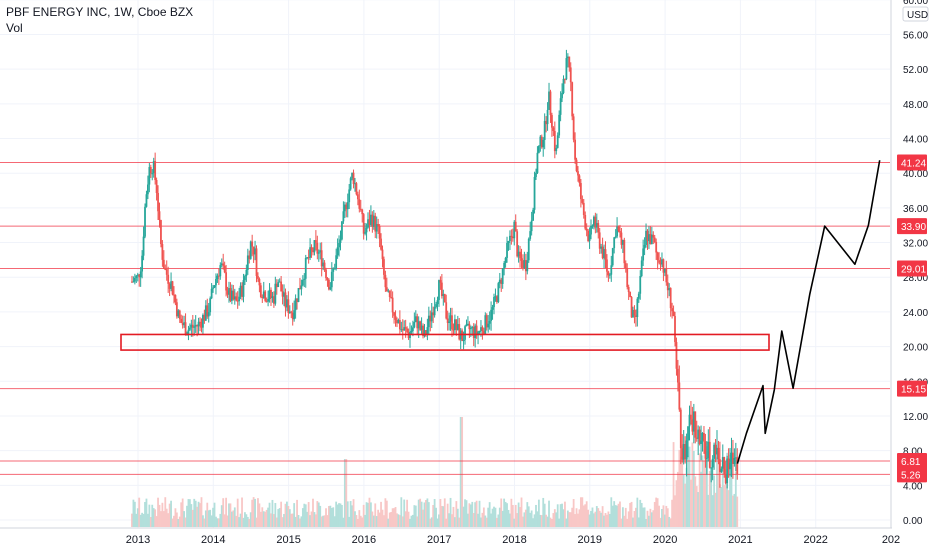 The image size is (932, 555). Describe the element at coordinates (138, 540) in the screenshot. I see `time-tick-label: 2013` at that location.